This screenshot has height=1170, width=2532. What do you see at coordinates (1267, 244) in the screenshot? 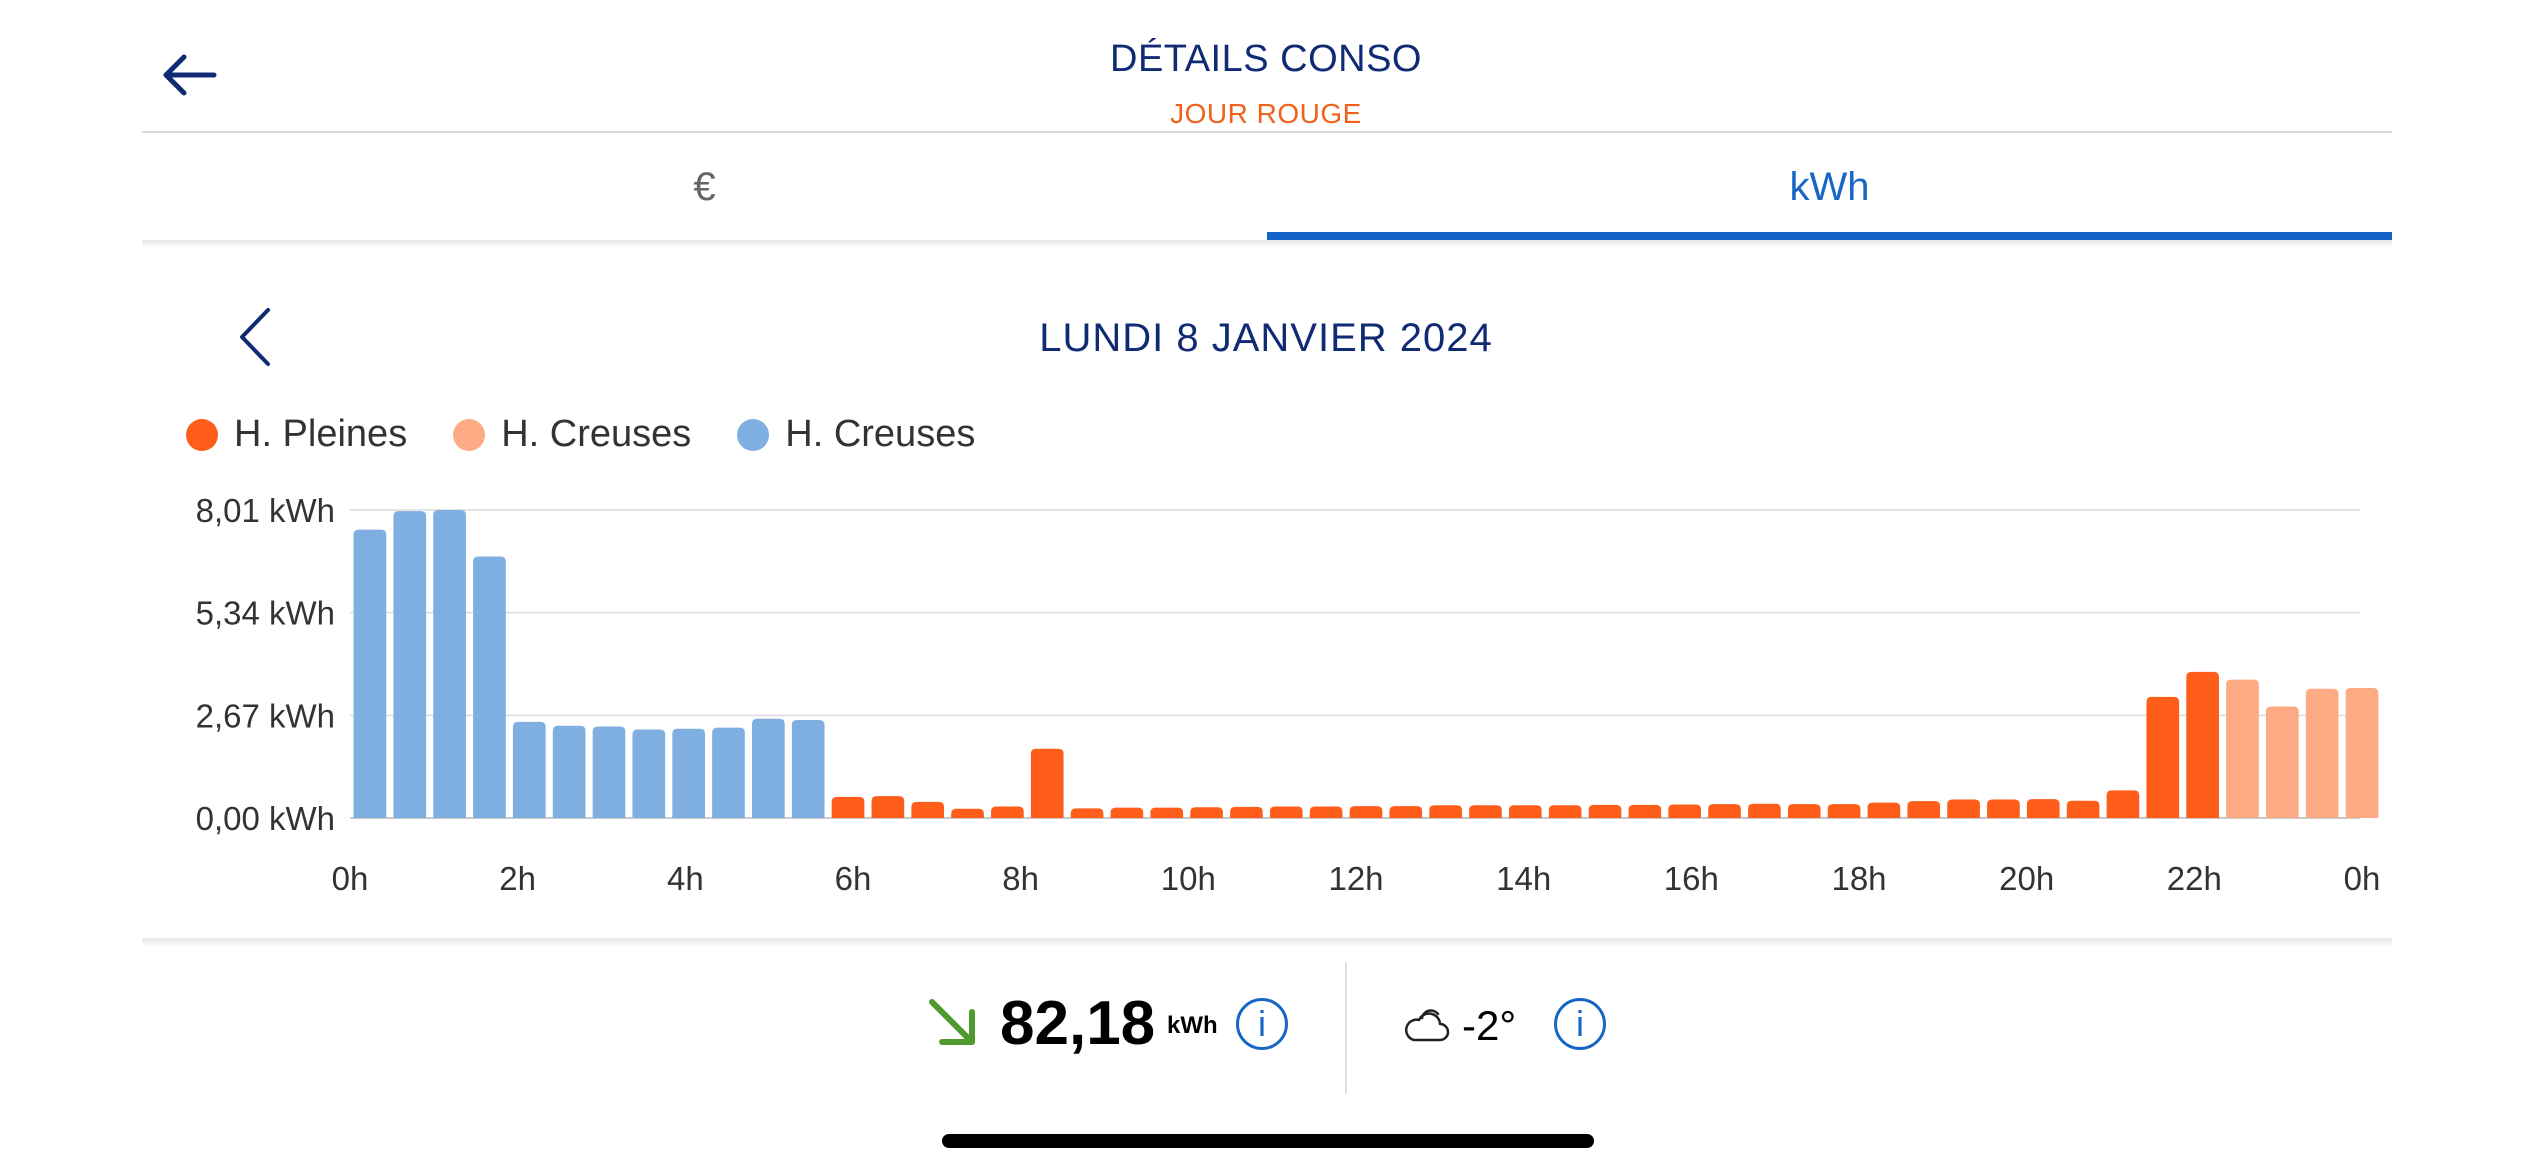
I see `tabs-shadow` at bounding box center [1267, 244].